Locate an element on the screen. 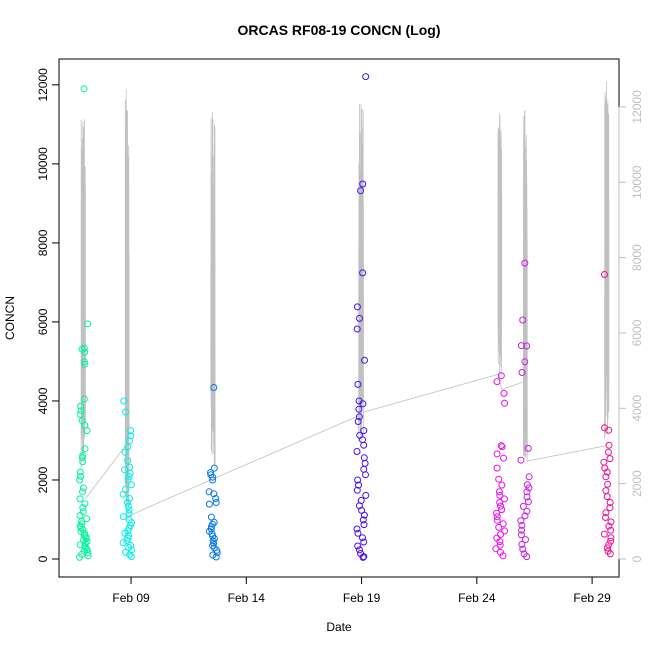 Image resolution: width=650 pixels, height=650 pixels. chart-title: ORCAS RF08-19 CONCN (Log) is located at coordinates (338, 30).